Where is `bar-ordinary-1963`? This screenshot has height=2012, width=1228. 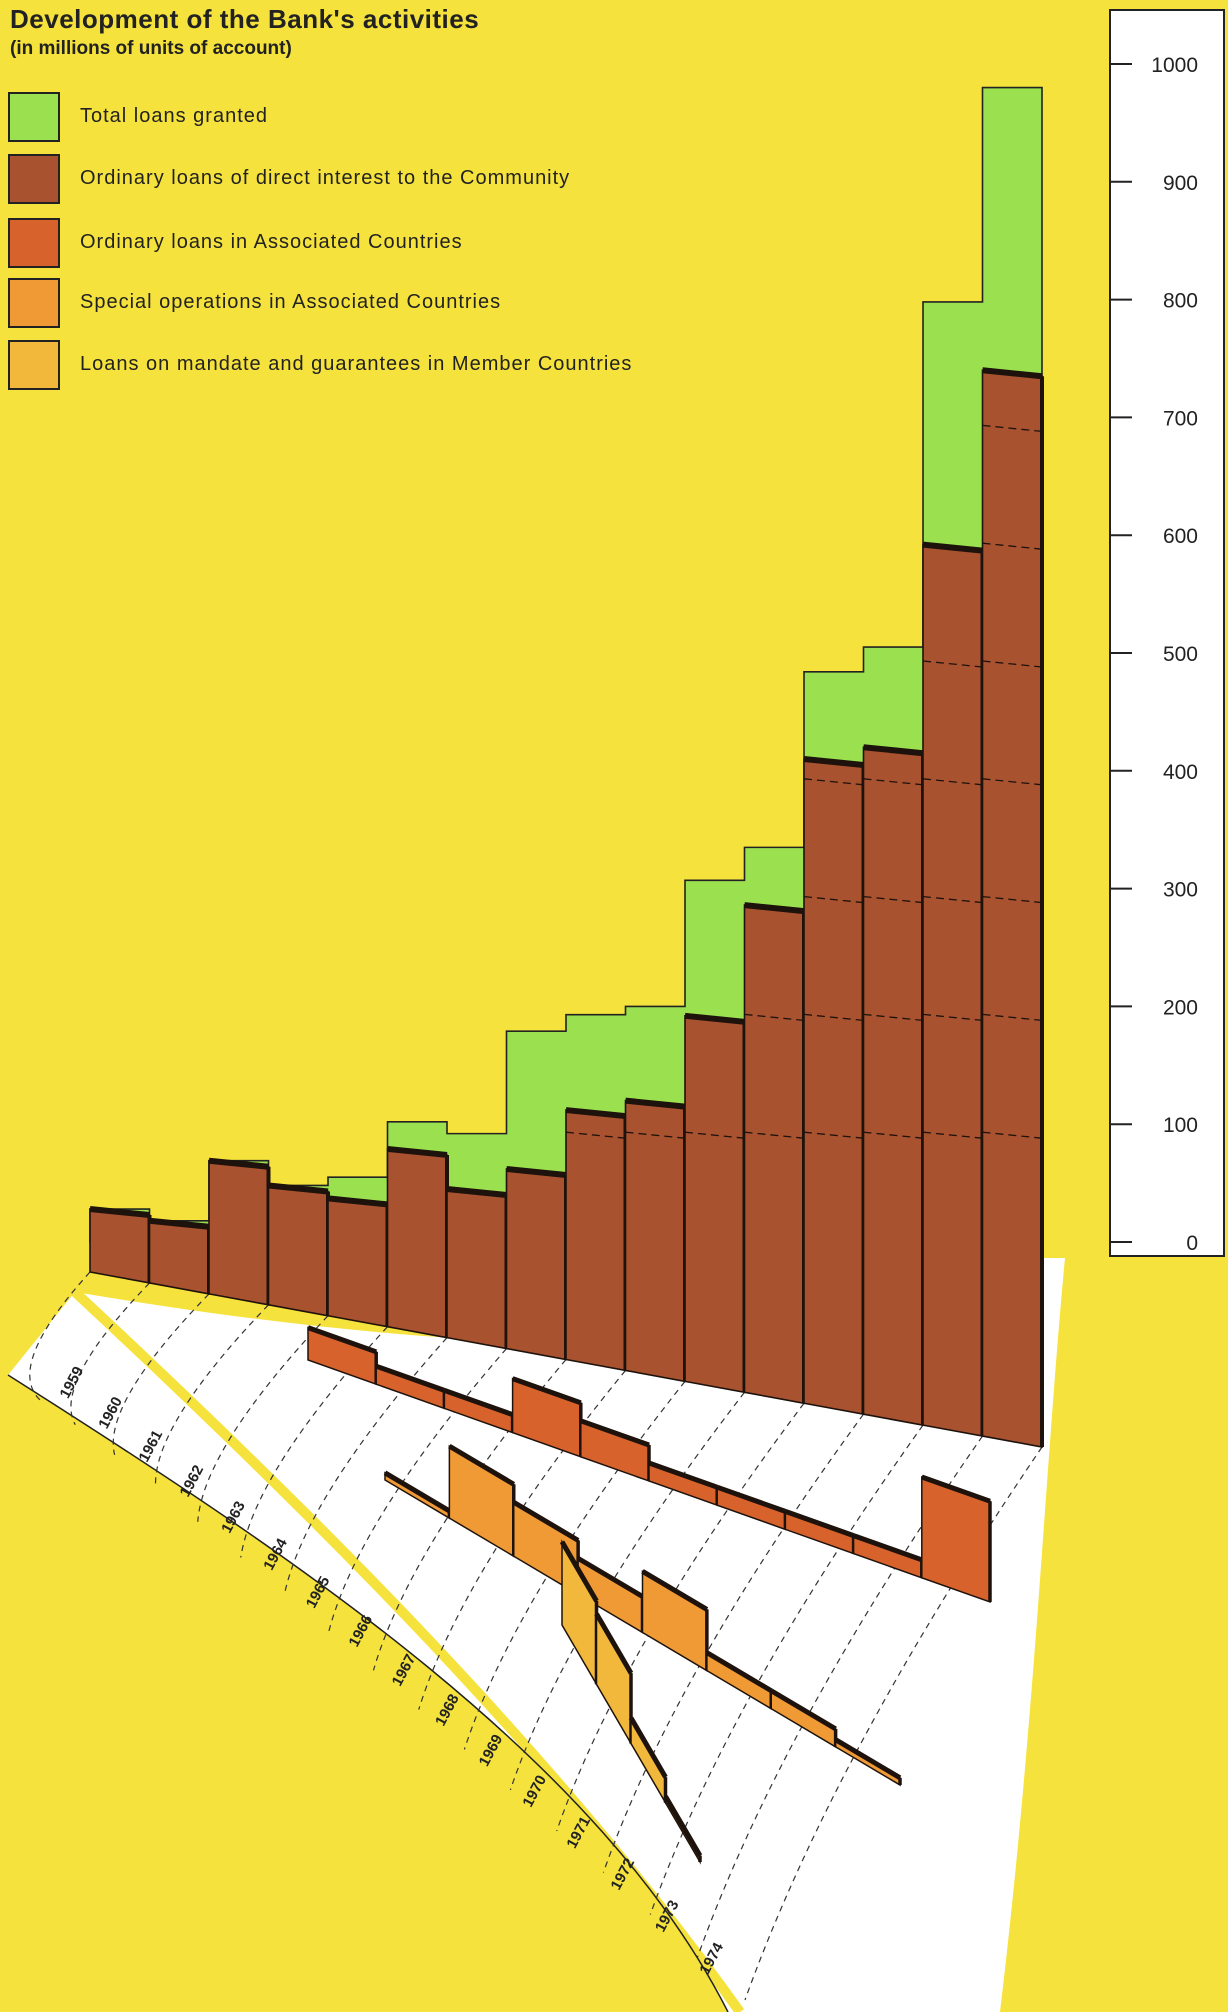 bar-ordinary-1963 is located at coordinates (358, 1261).